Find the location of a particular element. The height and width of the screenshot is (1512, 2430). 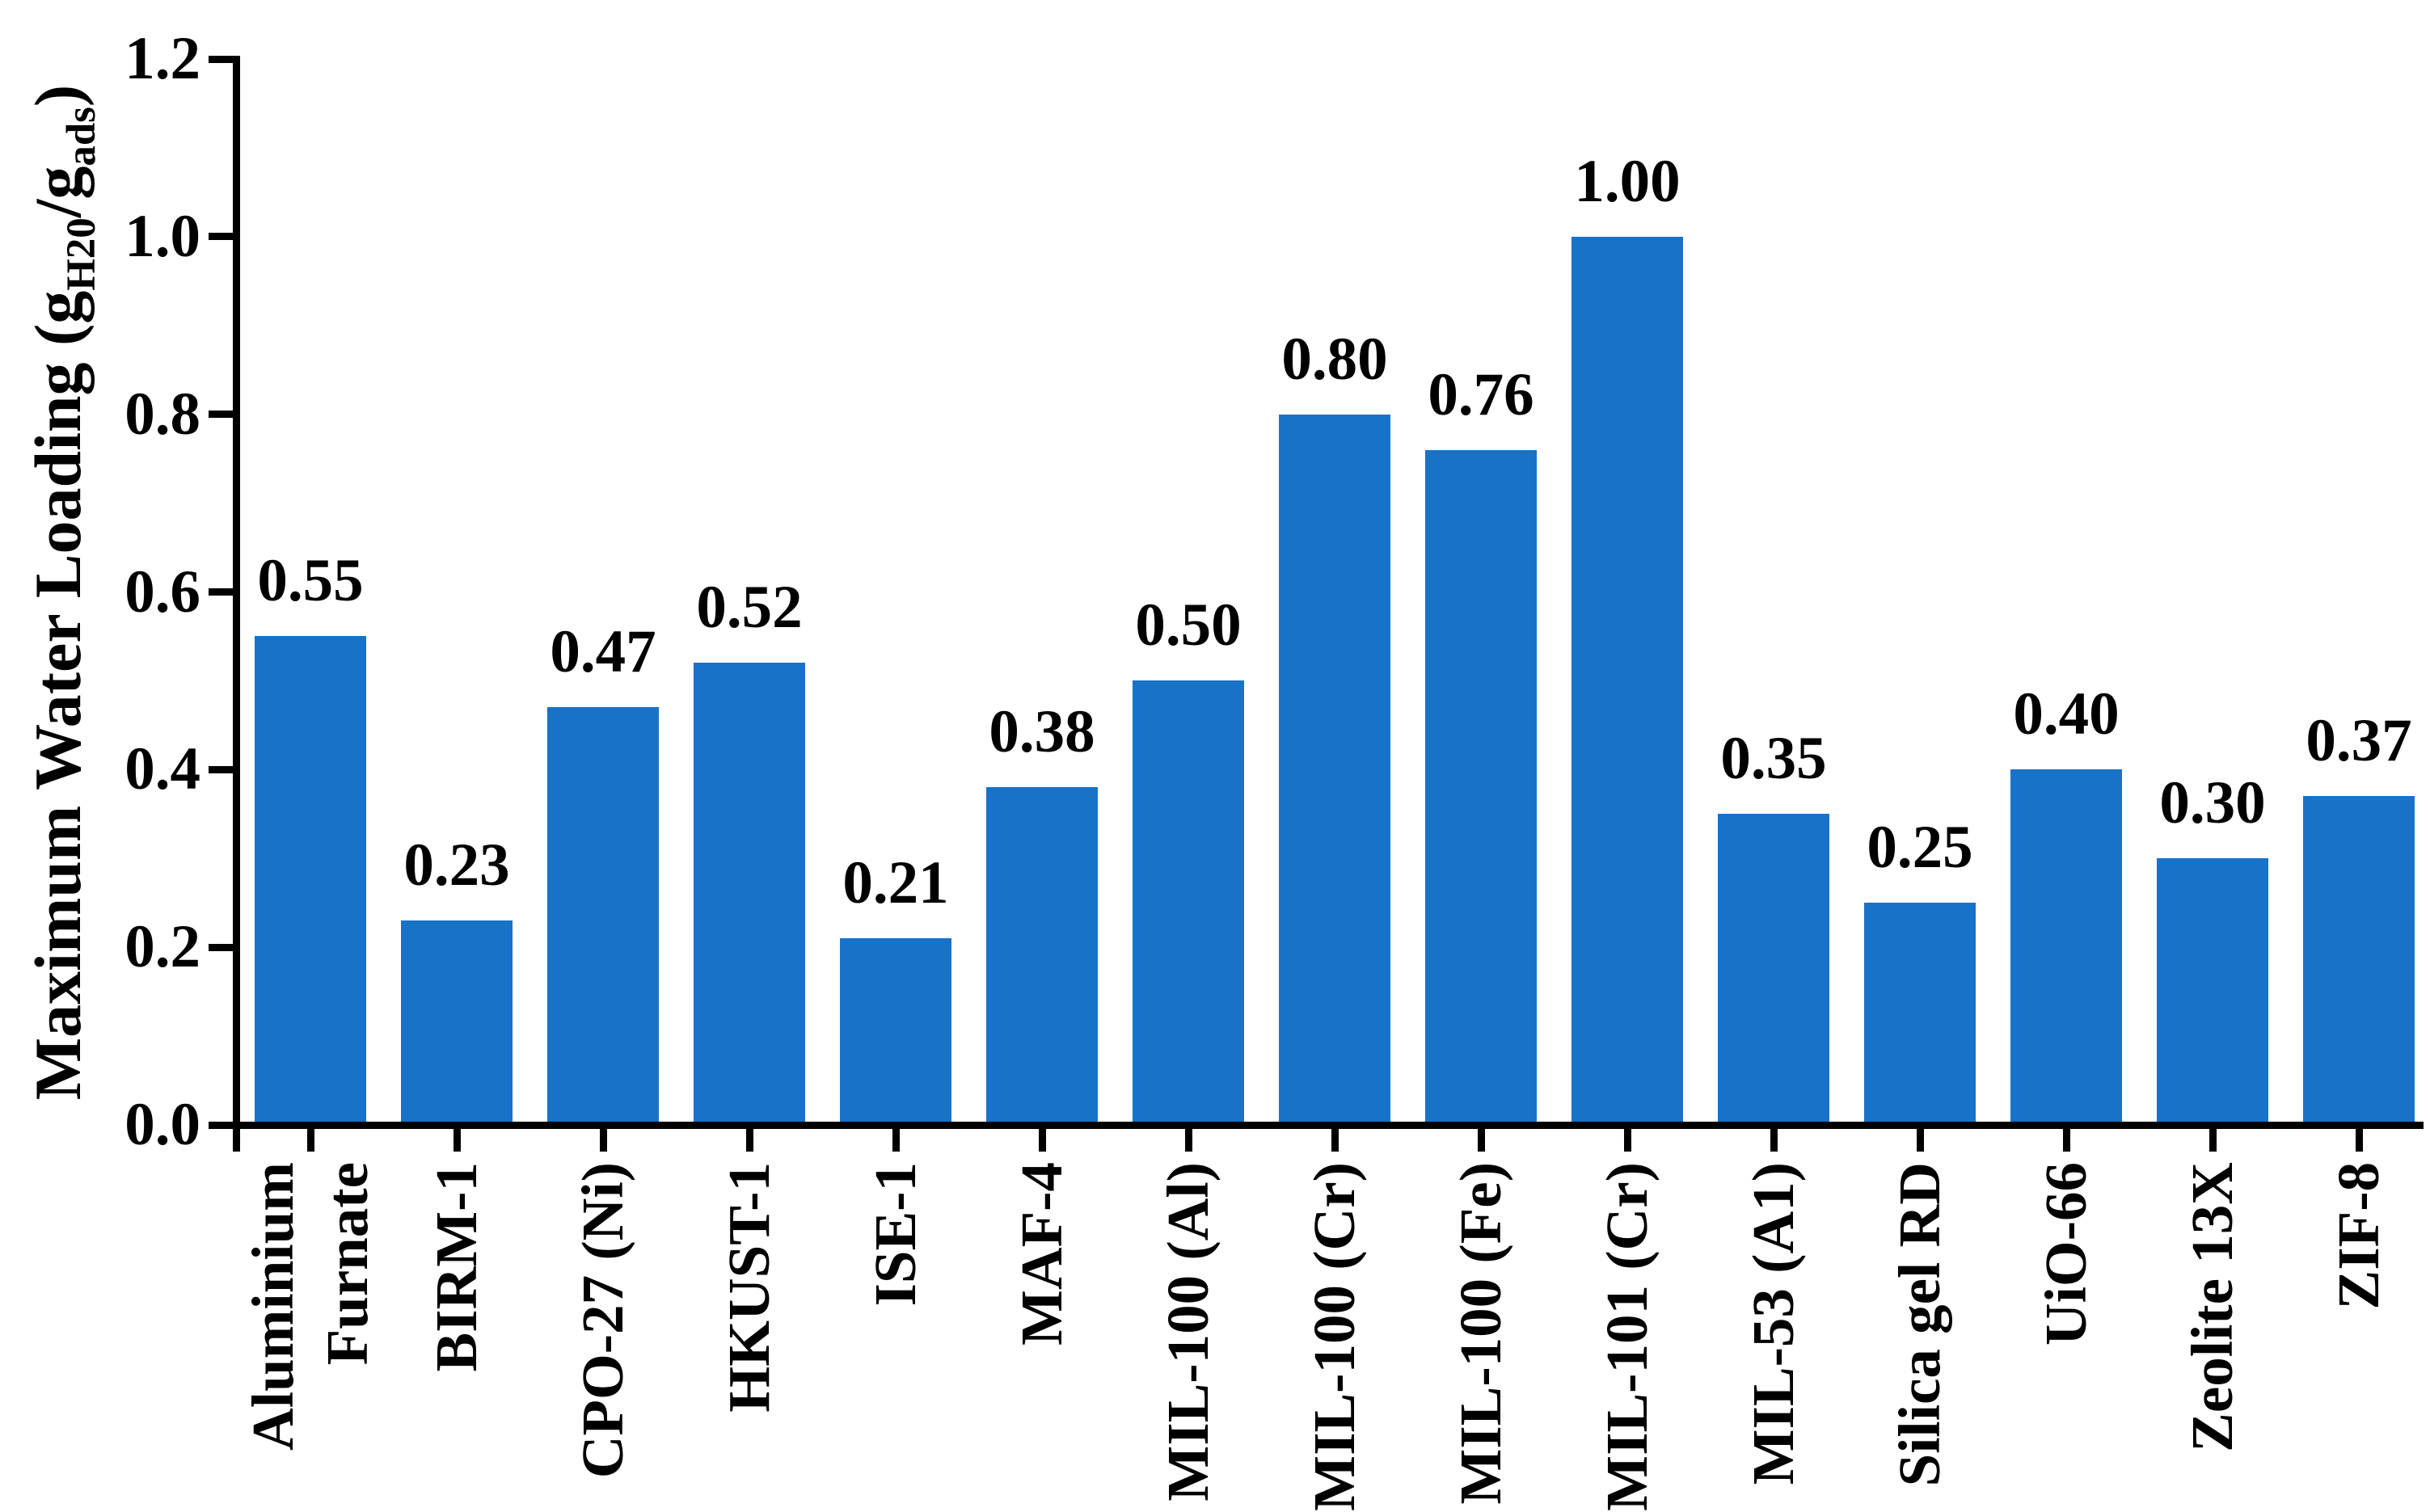

x-category-label-line: MIL-101 (Cr) is located at coordinates (1627, 1336).